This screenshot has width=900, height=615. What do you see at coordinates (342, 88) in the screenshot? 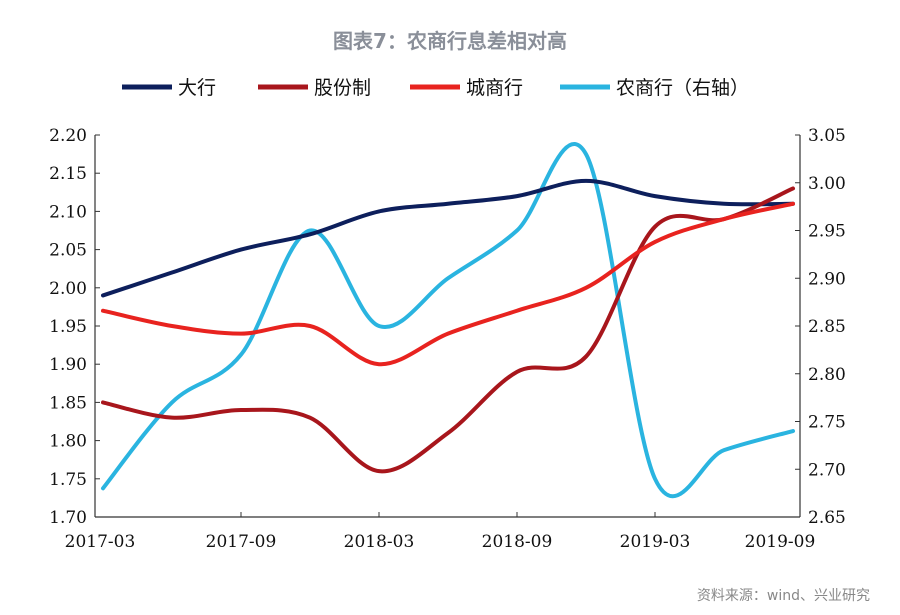
I see `legend-label: 股份制` at bounding box center [342, 88].